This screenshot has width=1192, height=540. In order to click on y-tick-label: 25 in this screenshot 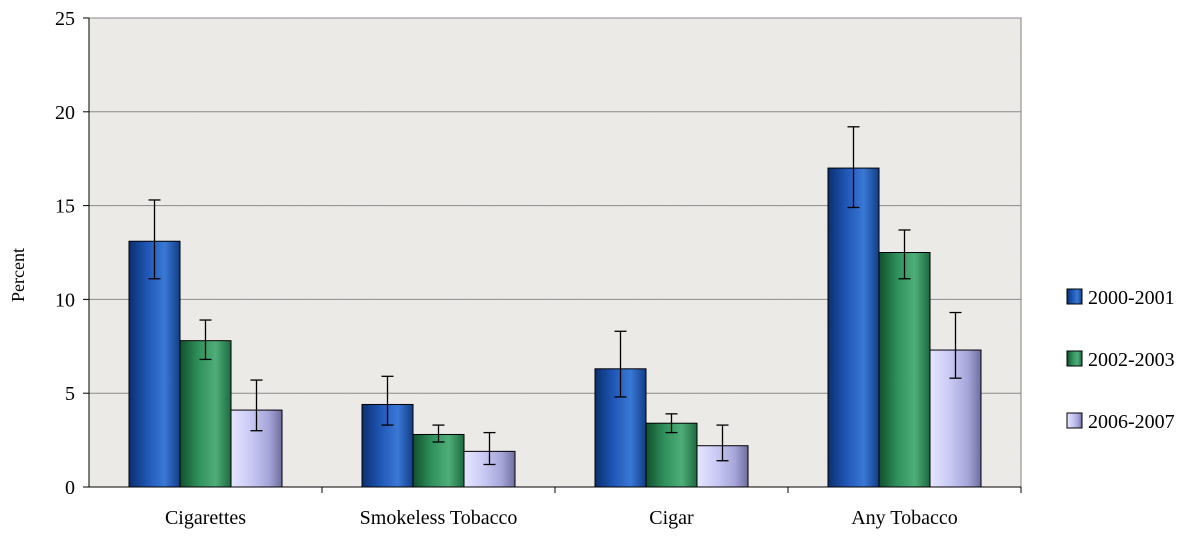, I will do `click(65, 19)`.